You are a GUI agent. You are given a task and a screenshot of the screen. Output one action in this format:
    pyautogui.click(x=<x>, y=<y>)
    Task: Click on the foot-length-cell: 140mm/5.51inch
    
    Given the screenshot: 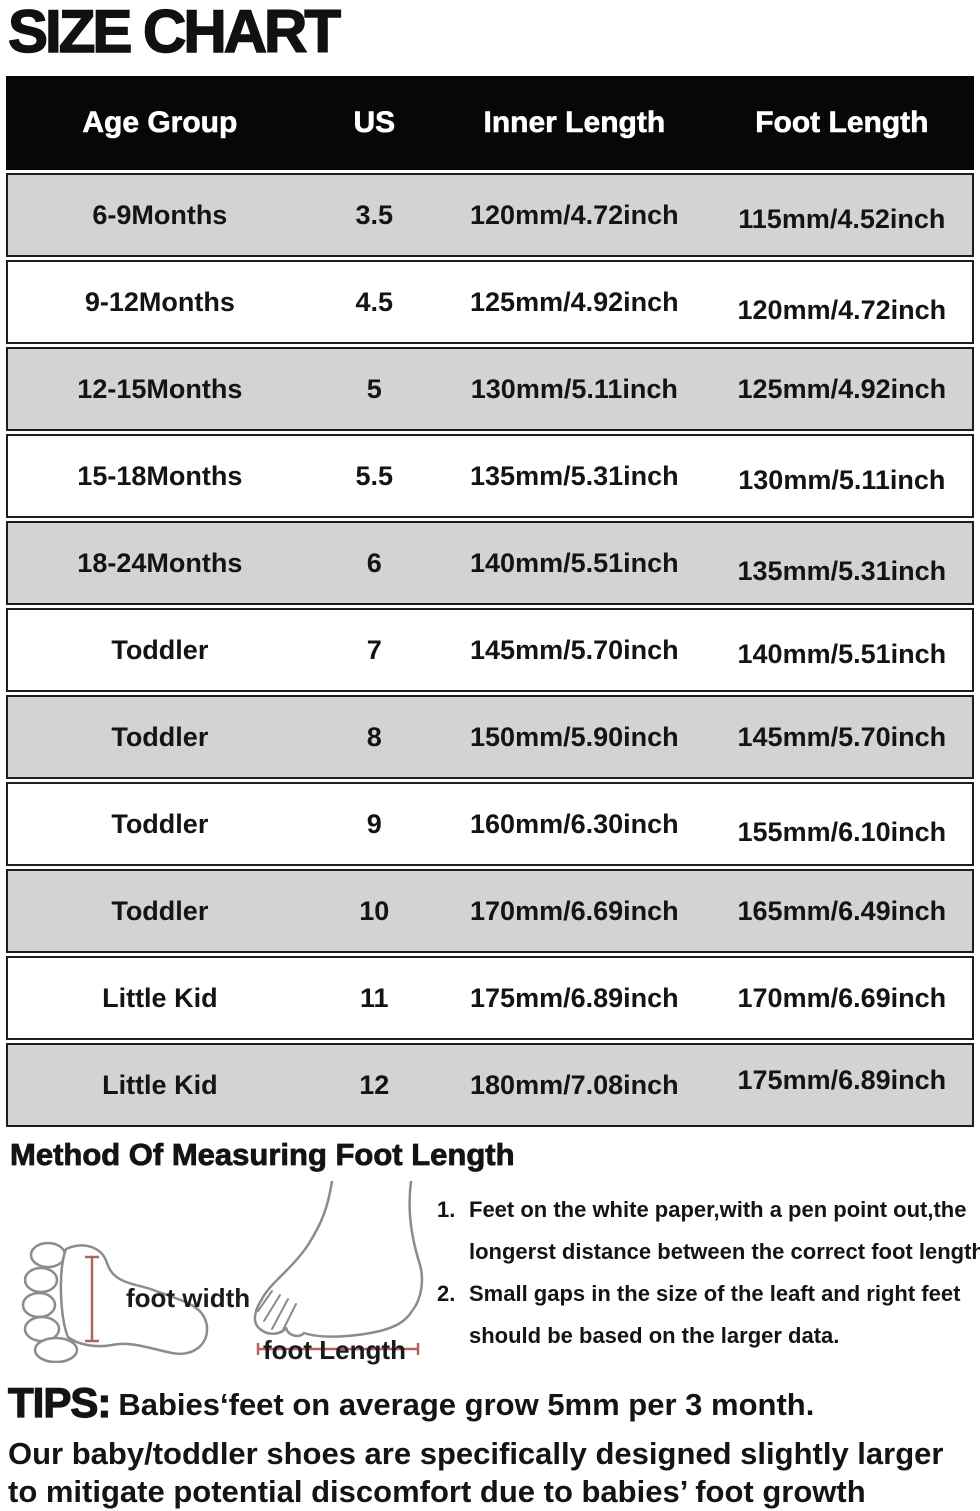 What is the action you would take?
    pyautogui.click(x=842, y=653)
    